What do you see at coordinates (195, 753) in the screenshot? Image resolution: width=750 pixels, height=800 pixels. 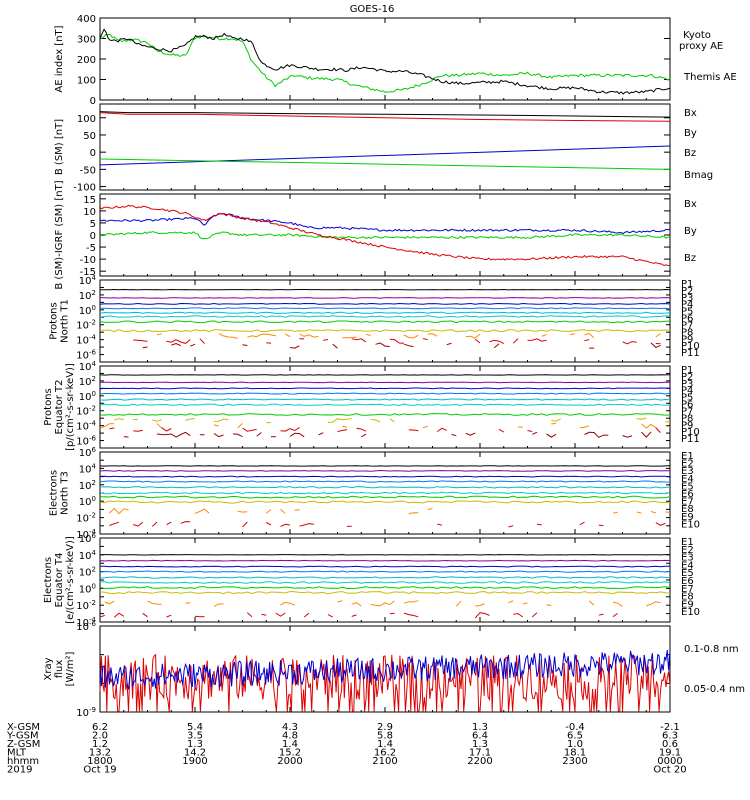 I see `row-value: 14.2` at bounding box center [195, 753].